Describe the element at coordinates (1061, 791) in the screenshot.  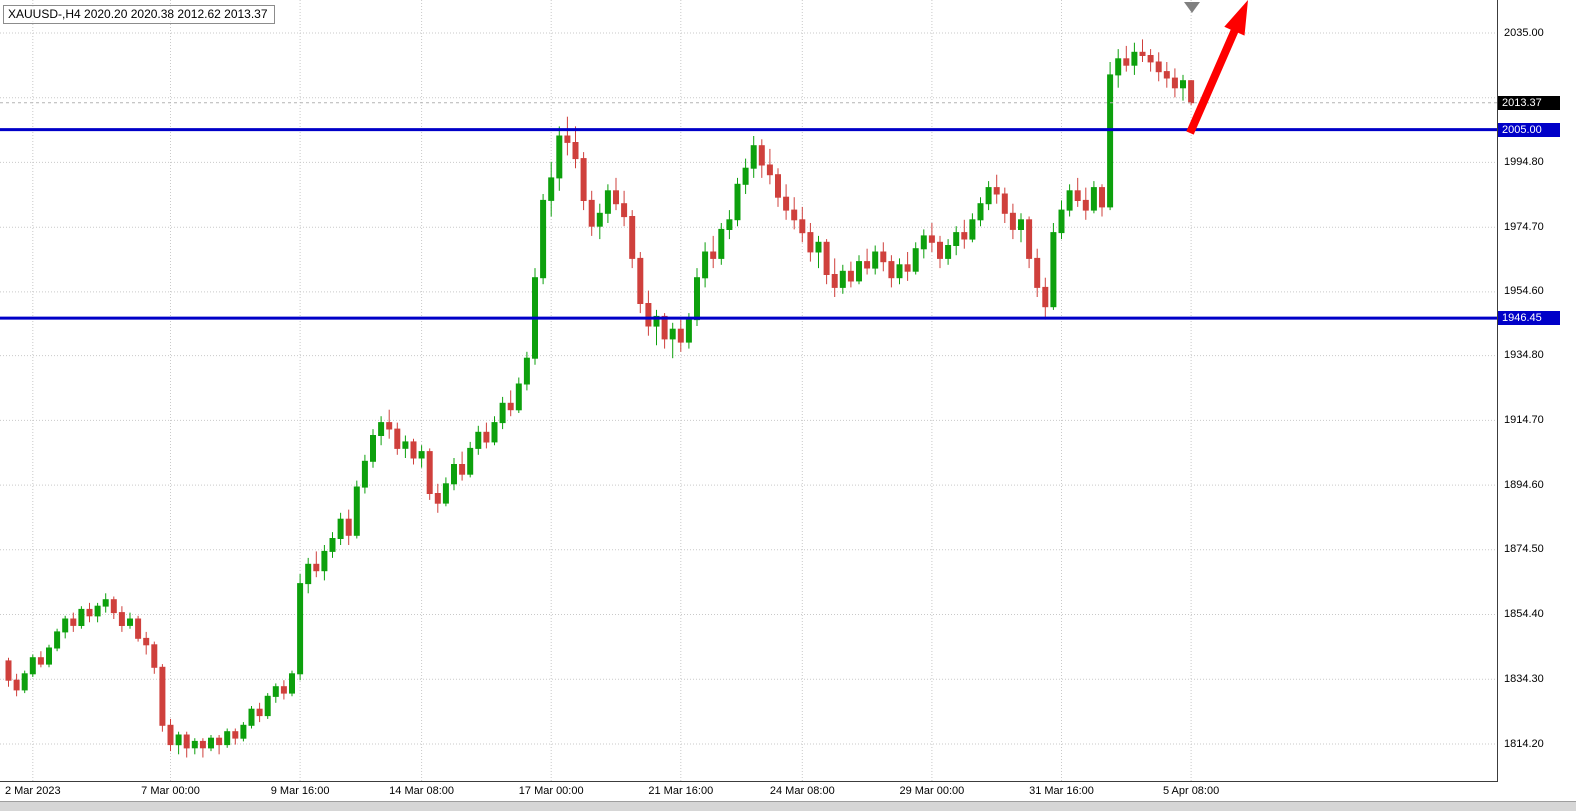
I see `time-tick-label: 31 Mar 16:00` at that location.